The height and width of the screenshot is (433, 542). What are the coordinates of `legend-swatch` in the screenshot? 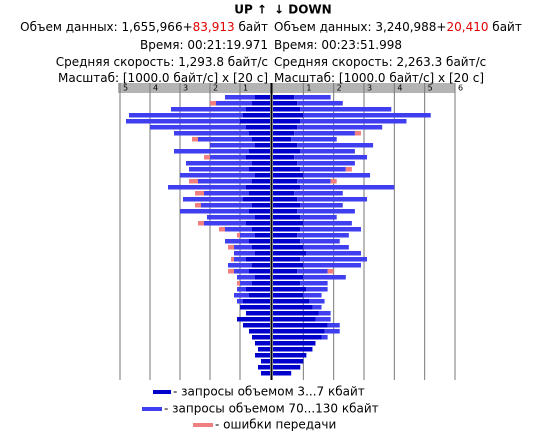 It's located at (162, 392).